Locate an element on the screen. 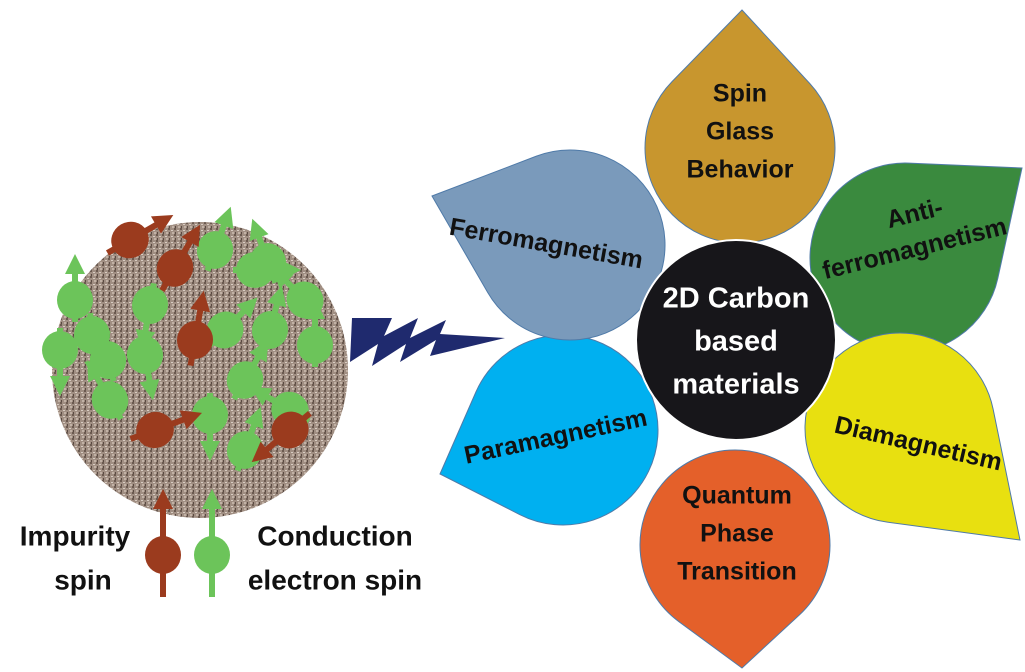 Image resolution: width=1025 pixels, height=672 pixels. petal-label: Behavior is located at coordinates (740, 170).